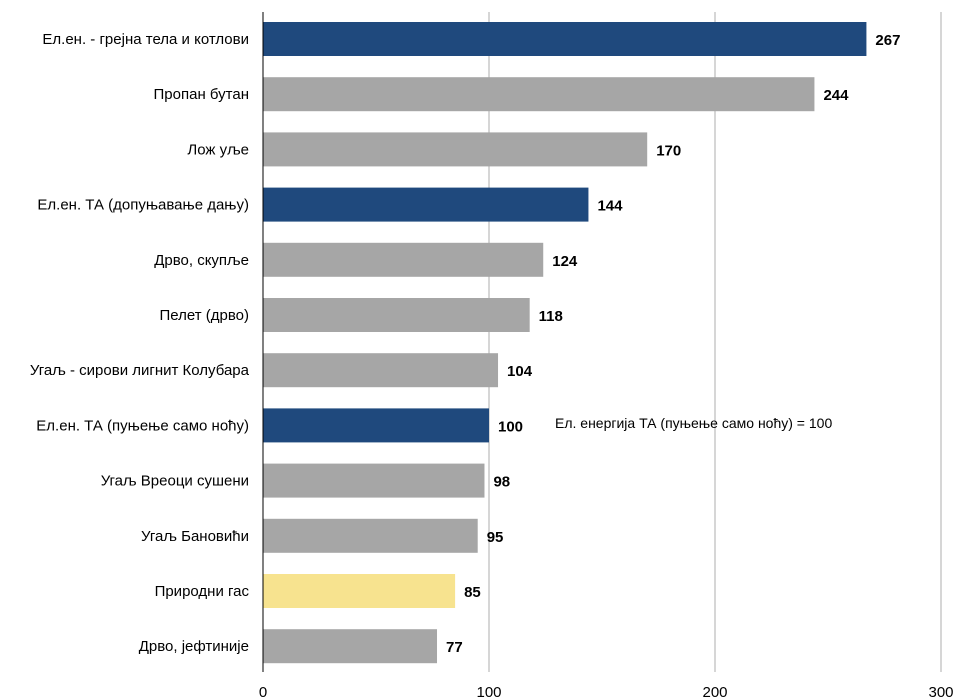 The image size is (958, 700). Describe the element at coordinates (510, 426) in the screenshot. I see `value-label-7: 100` at that location.